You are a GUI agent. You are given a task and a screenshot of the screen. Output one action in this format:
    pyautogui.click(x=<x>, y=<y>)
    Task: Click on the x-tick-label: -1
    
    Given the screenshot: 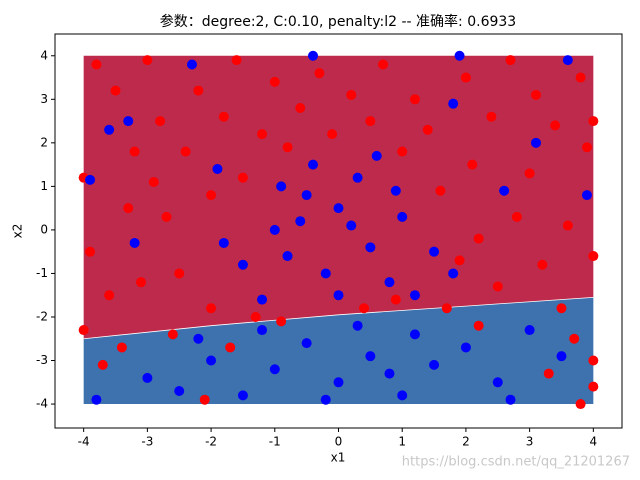 What is the action you would take?
    pyautogui.click(x=275, y=442)
    